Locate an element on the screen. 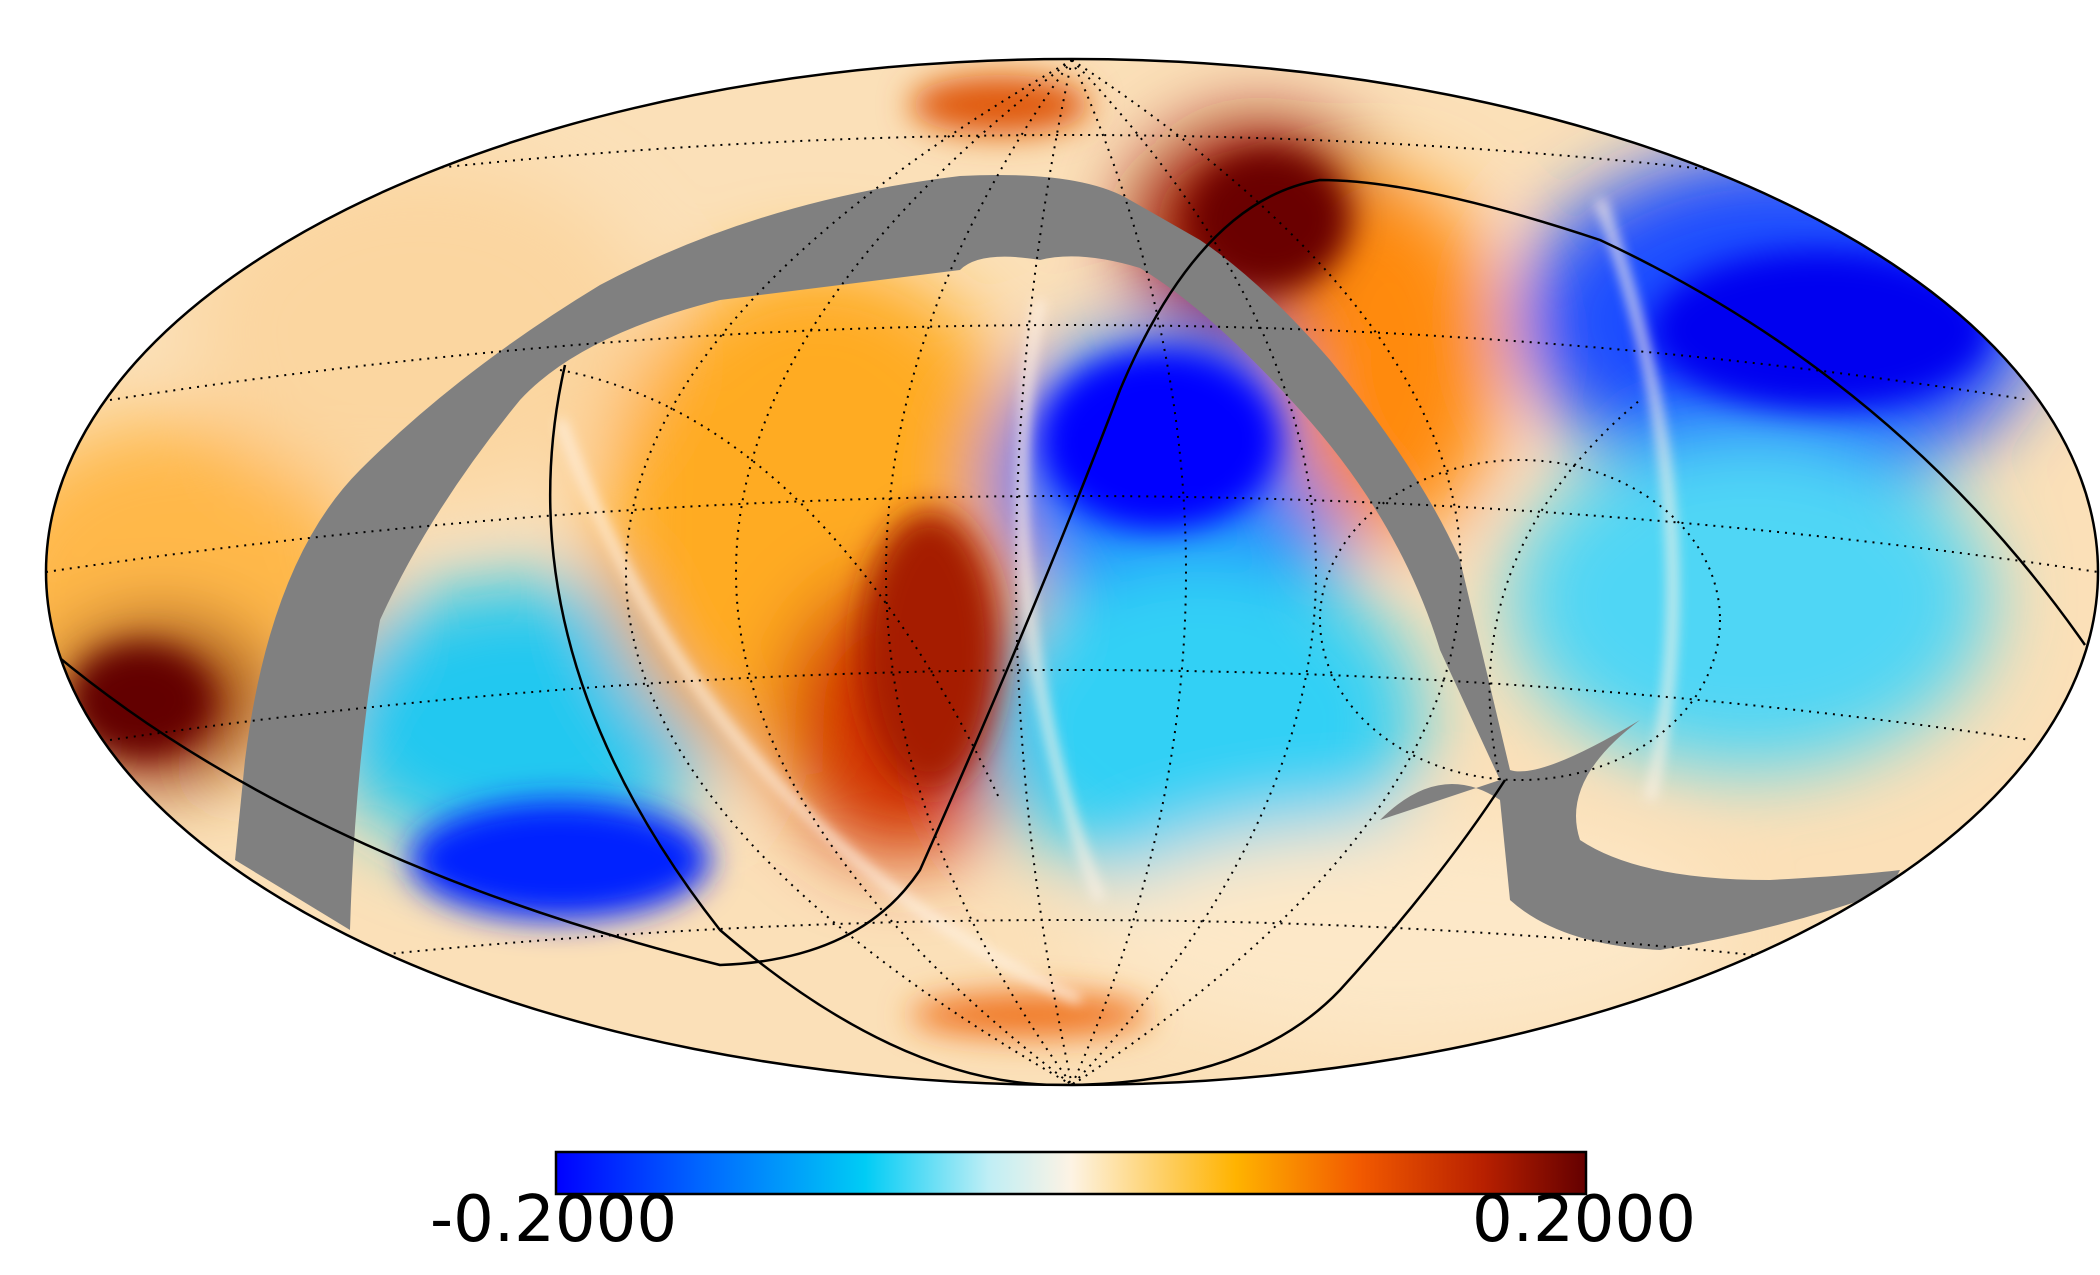  colorbar is located at coordinates (1071, 1173).